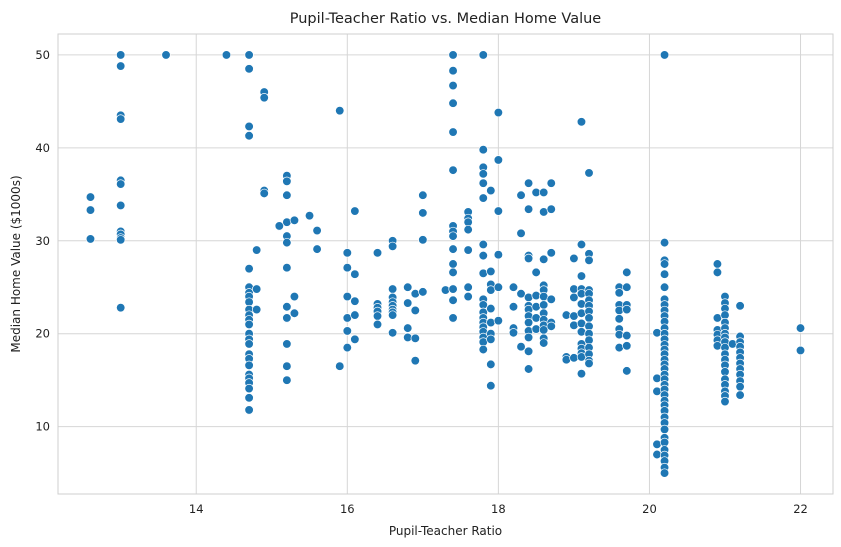 This screenshot has width=841, height=547. What do you see at coordinates (42, 55) in the screenshot?
I see `y-tick-label: 50` at bounding box center [42, 55].